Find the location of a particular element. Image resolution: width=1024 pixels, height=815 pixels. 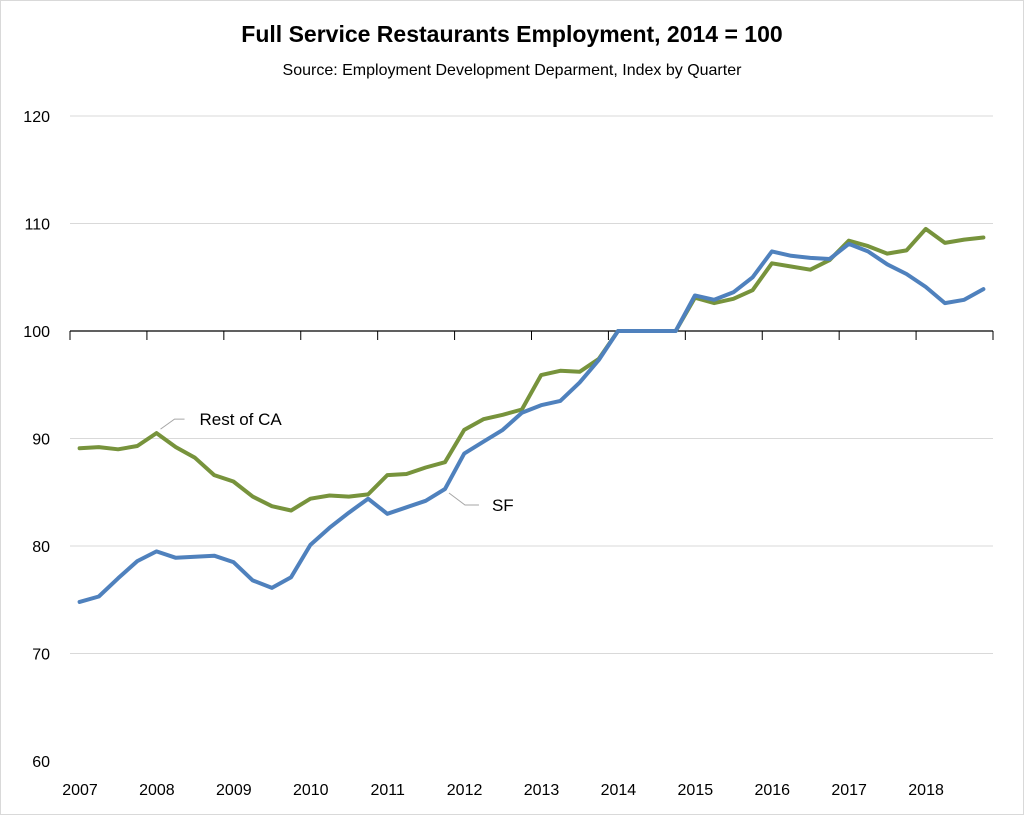

x-tick-label: 2008 is located at coordinates (157, 790).